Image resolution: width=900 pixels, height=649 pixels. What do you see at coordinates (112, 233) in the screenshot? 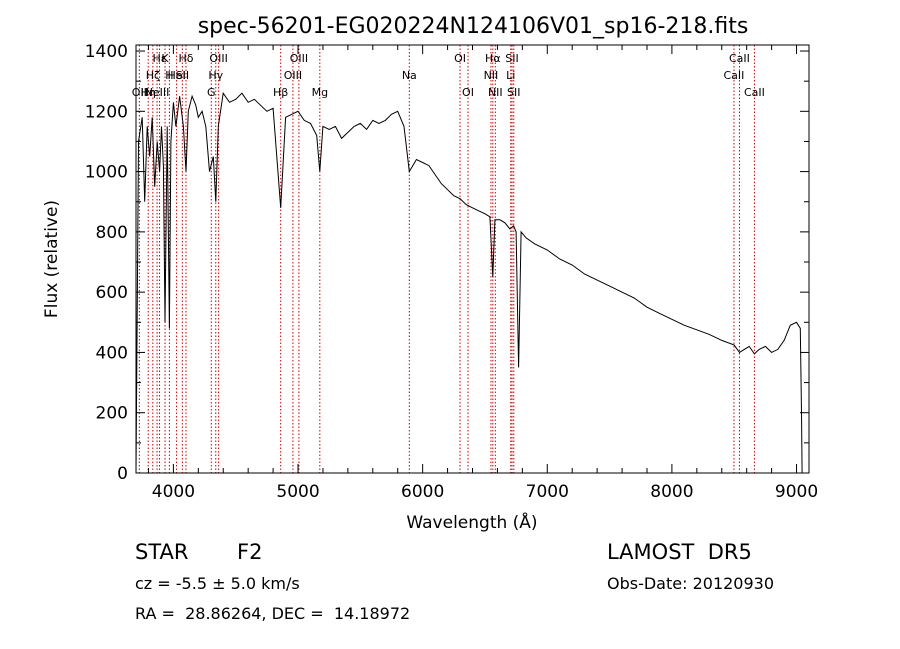
I see `y-tick-label: 800` at bounding box center [112, 233].